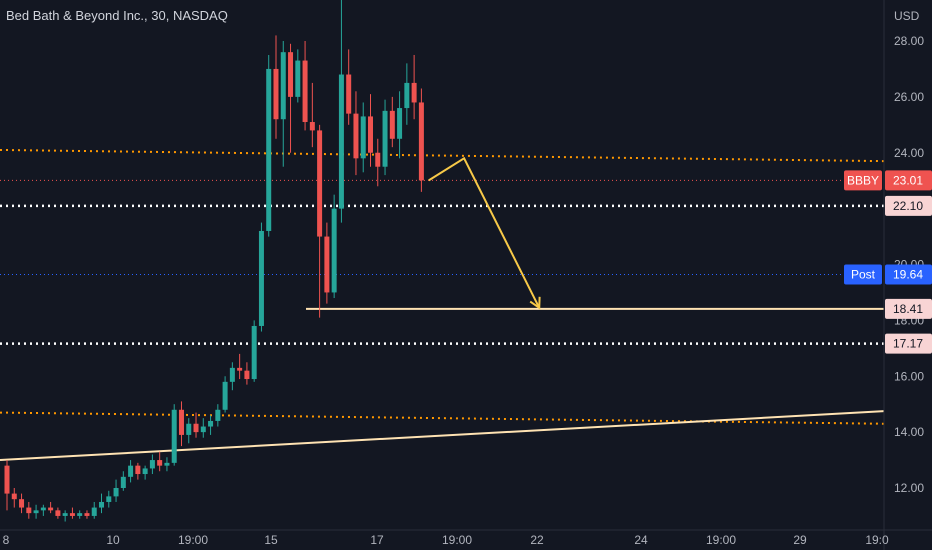  What do you see at coordinates (113, 540) in the screenshot?
I see `x-tick-label: 10` at bounding box center [113, 540].